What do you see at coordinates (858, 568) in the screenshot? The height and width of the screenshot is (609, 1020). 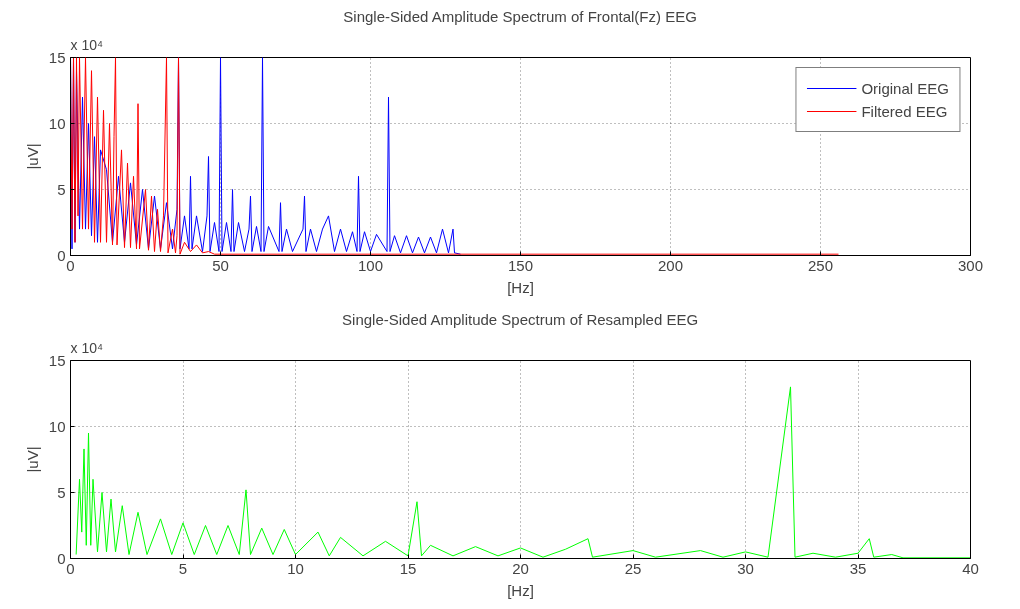 I see `x-tick-label: 35` at bounding box center [858, 568].